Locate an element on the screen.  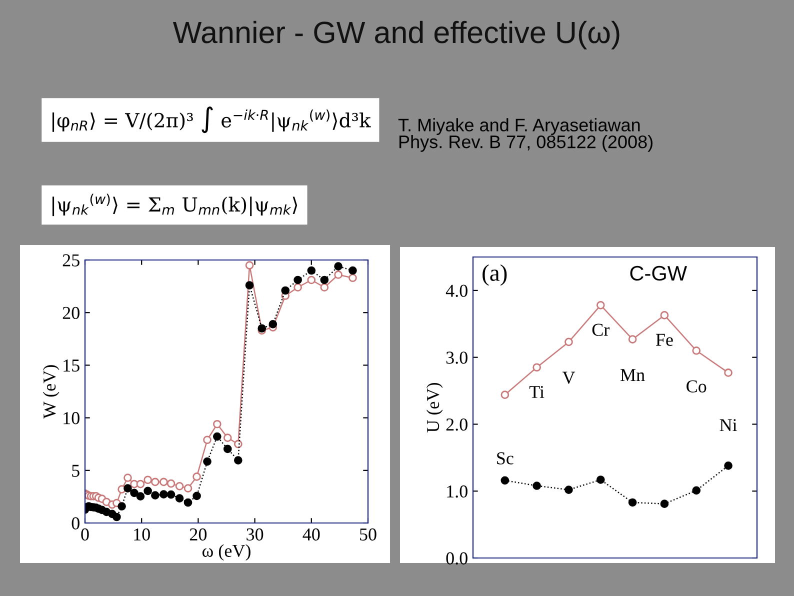
y-tick-label: 10 is located at coordinates (72, 418).